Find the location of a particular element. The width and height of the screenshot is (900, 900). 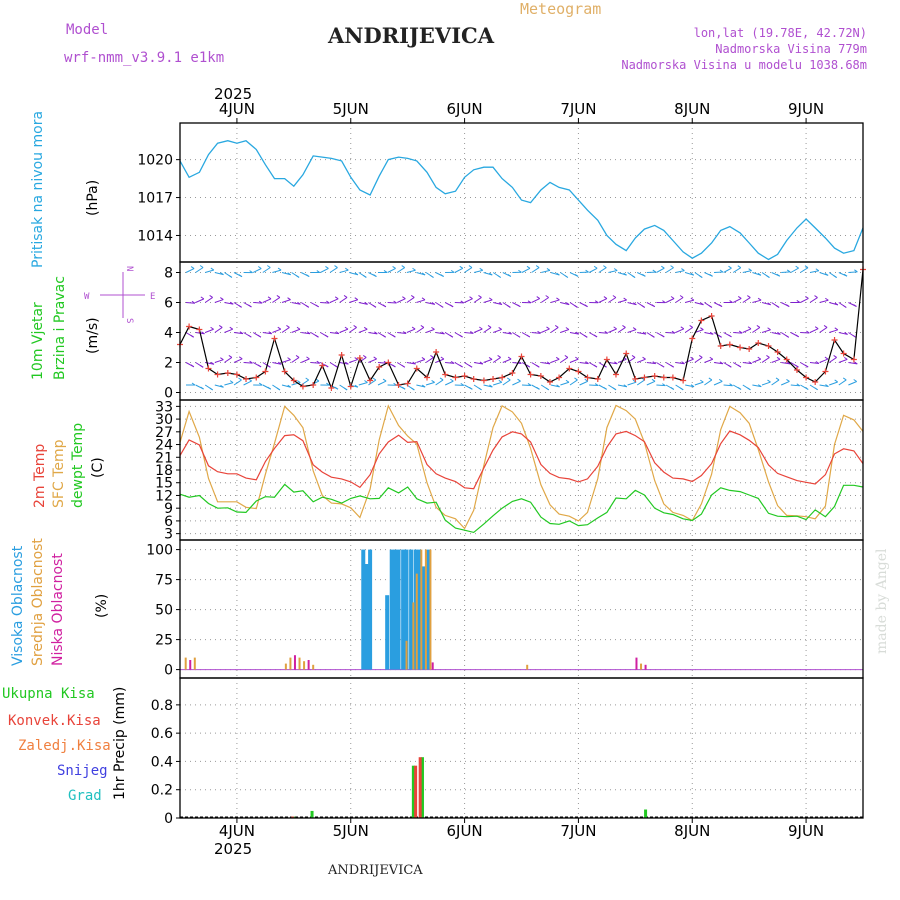

sfc-temp-line is located at coordinates (521, 467).